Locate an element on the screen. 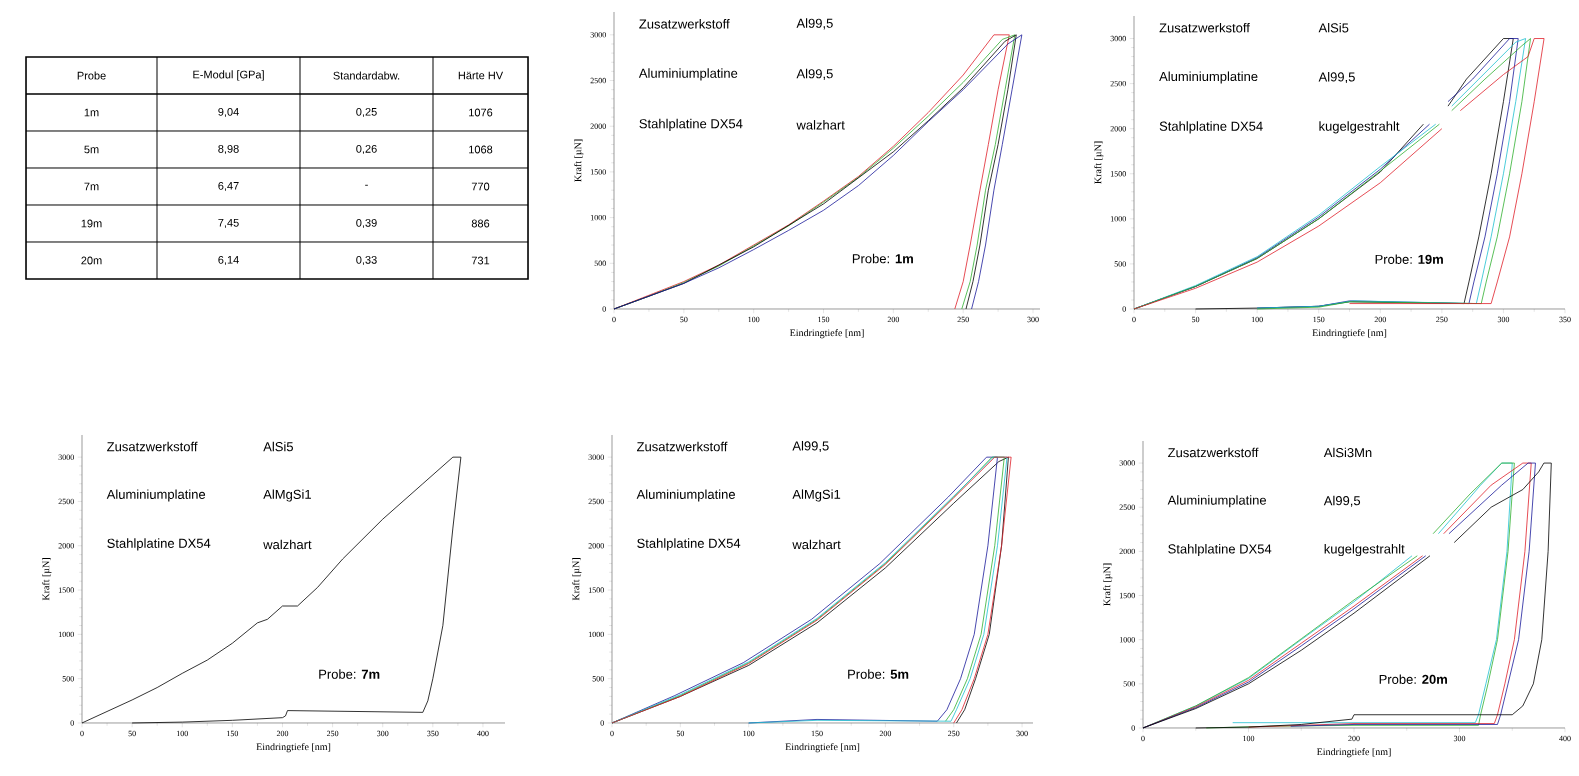 The height and width of the screenshot is (776, 1579). text: 1m is located at coordinates (91, 112).